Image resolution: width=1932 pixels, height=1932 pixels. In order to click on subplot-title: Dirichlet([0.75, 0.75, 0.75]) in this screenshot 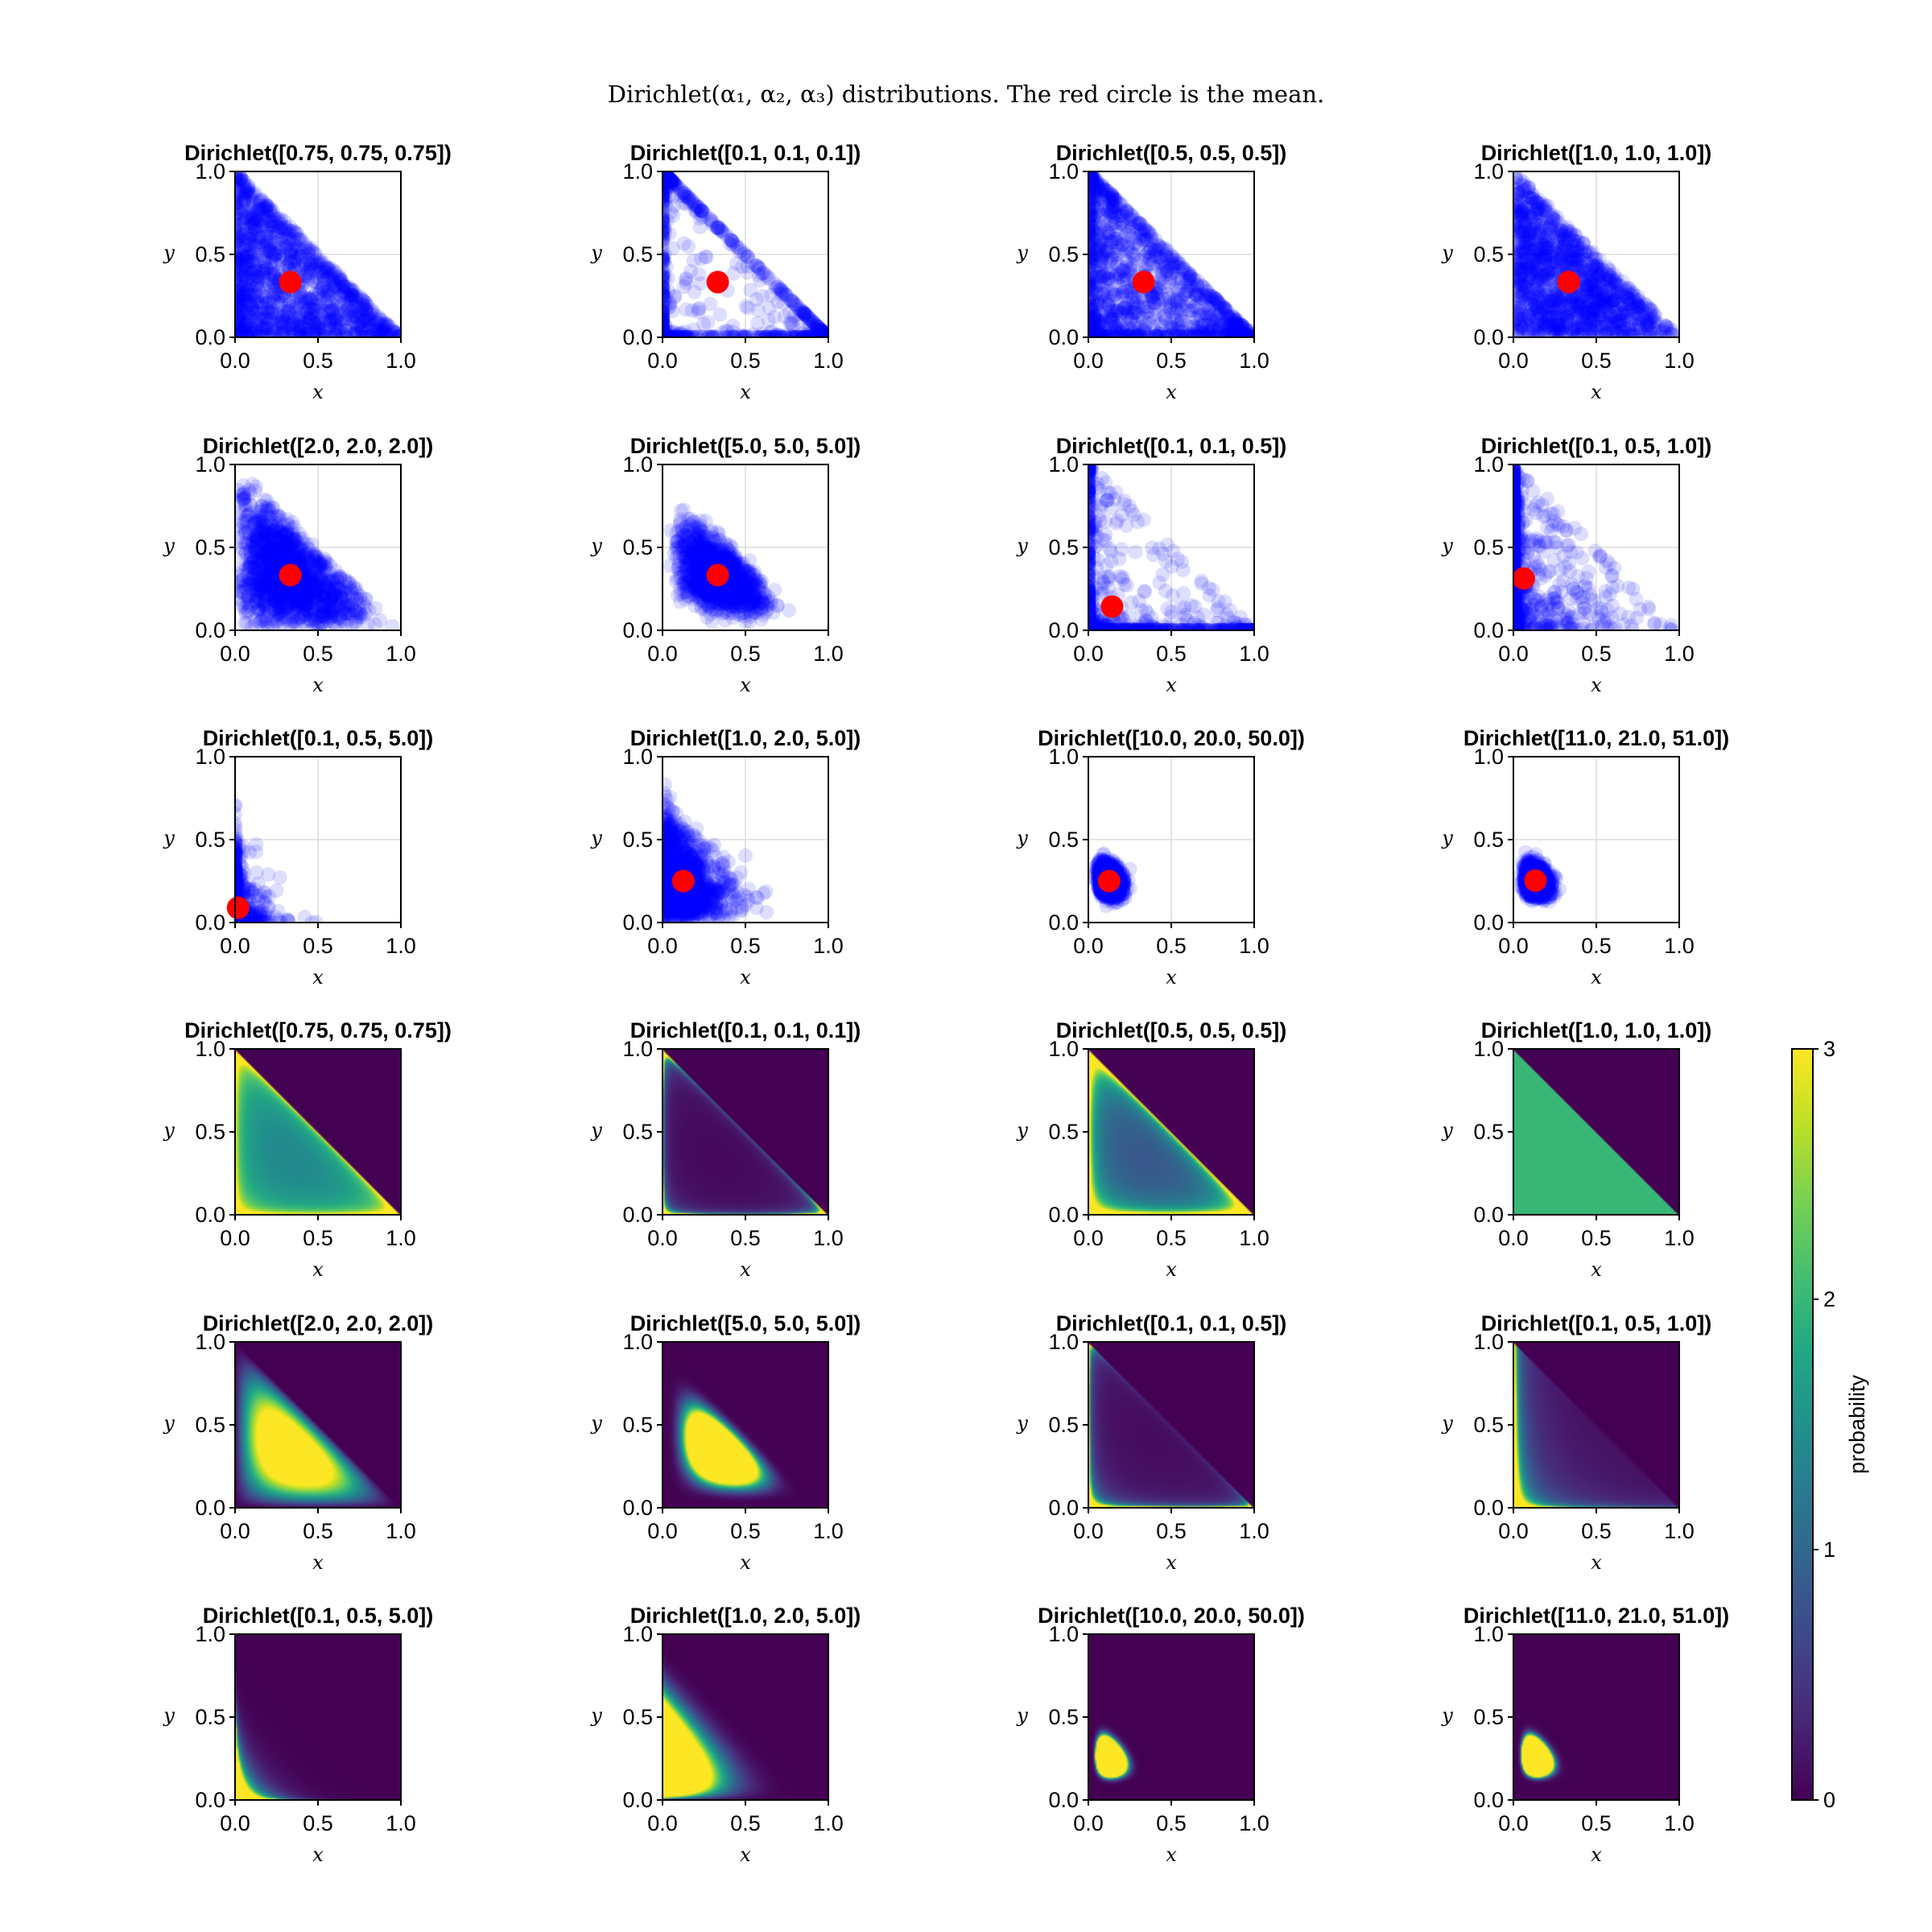, I will do `click(318, 153)`.